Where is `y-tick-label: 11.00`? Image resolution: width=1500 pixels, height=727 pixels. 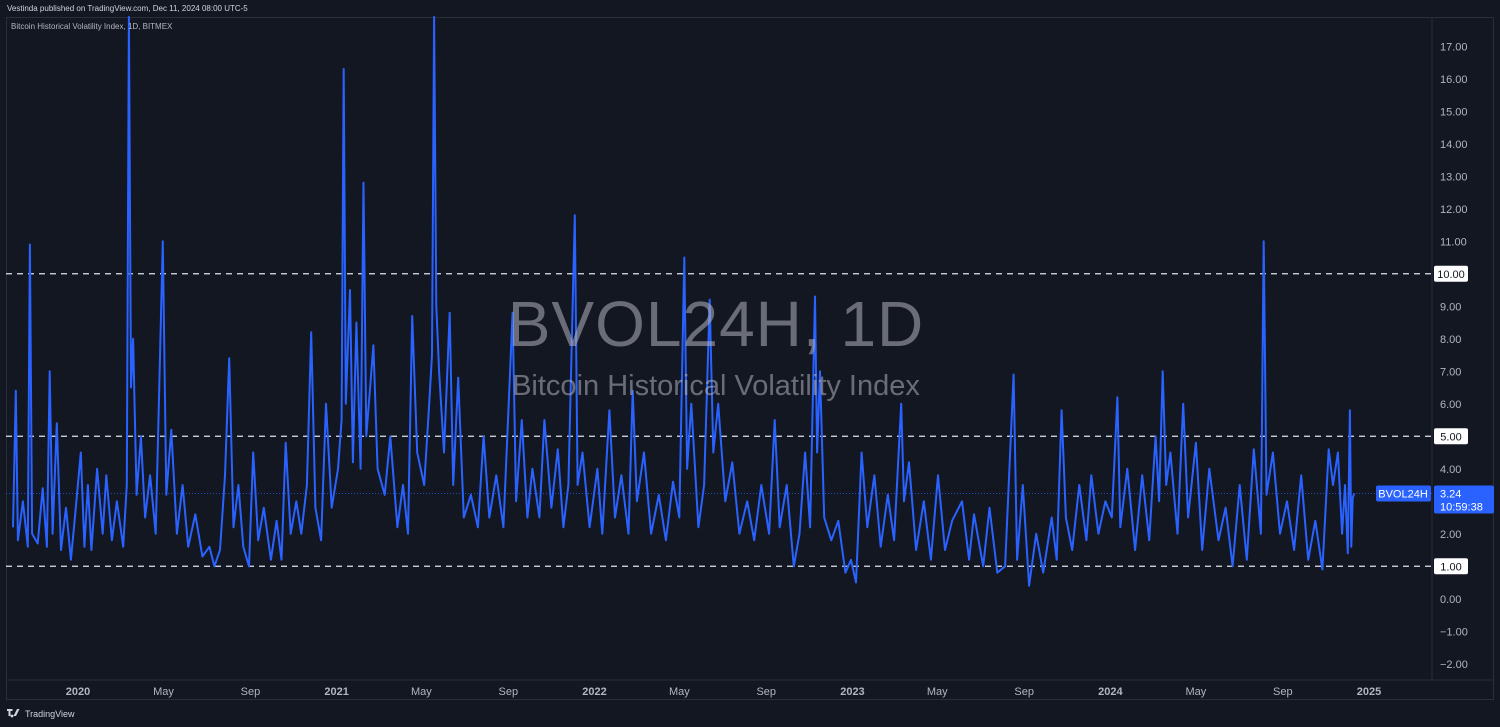
y-tick-label: 11.00 is located at coordinates (1453, 242).